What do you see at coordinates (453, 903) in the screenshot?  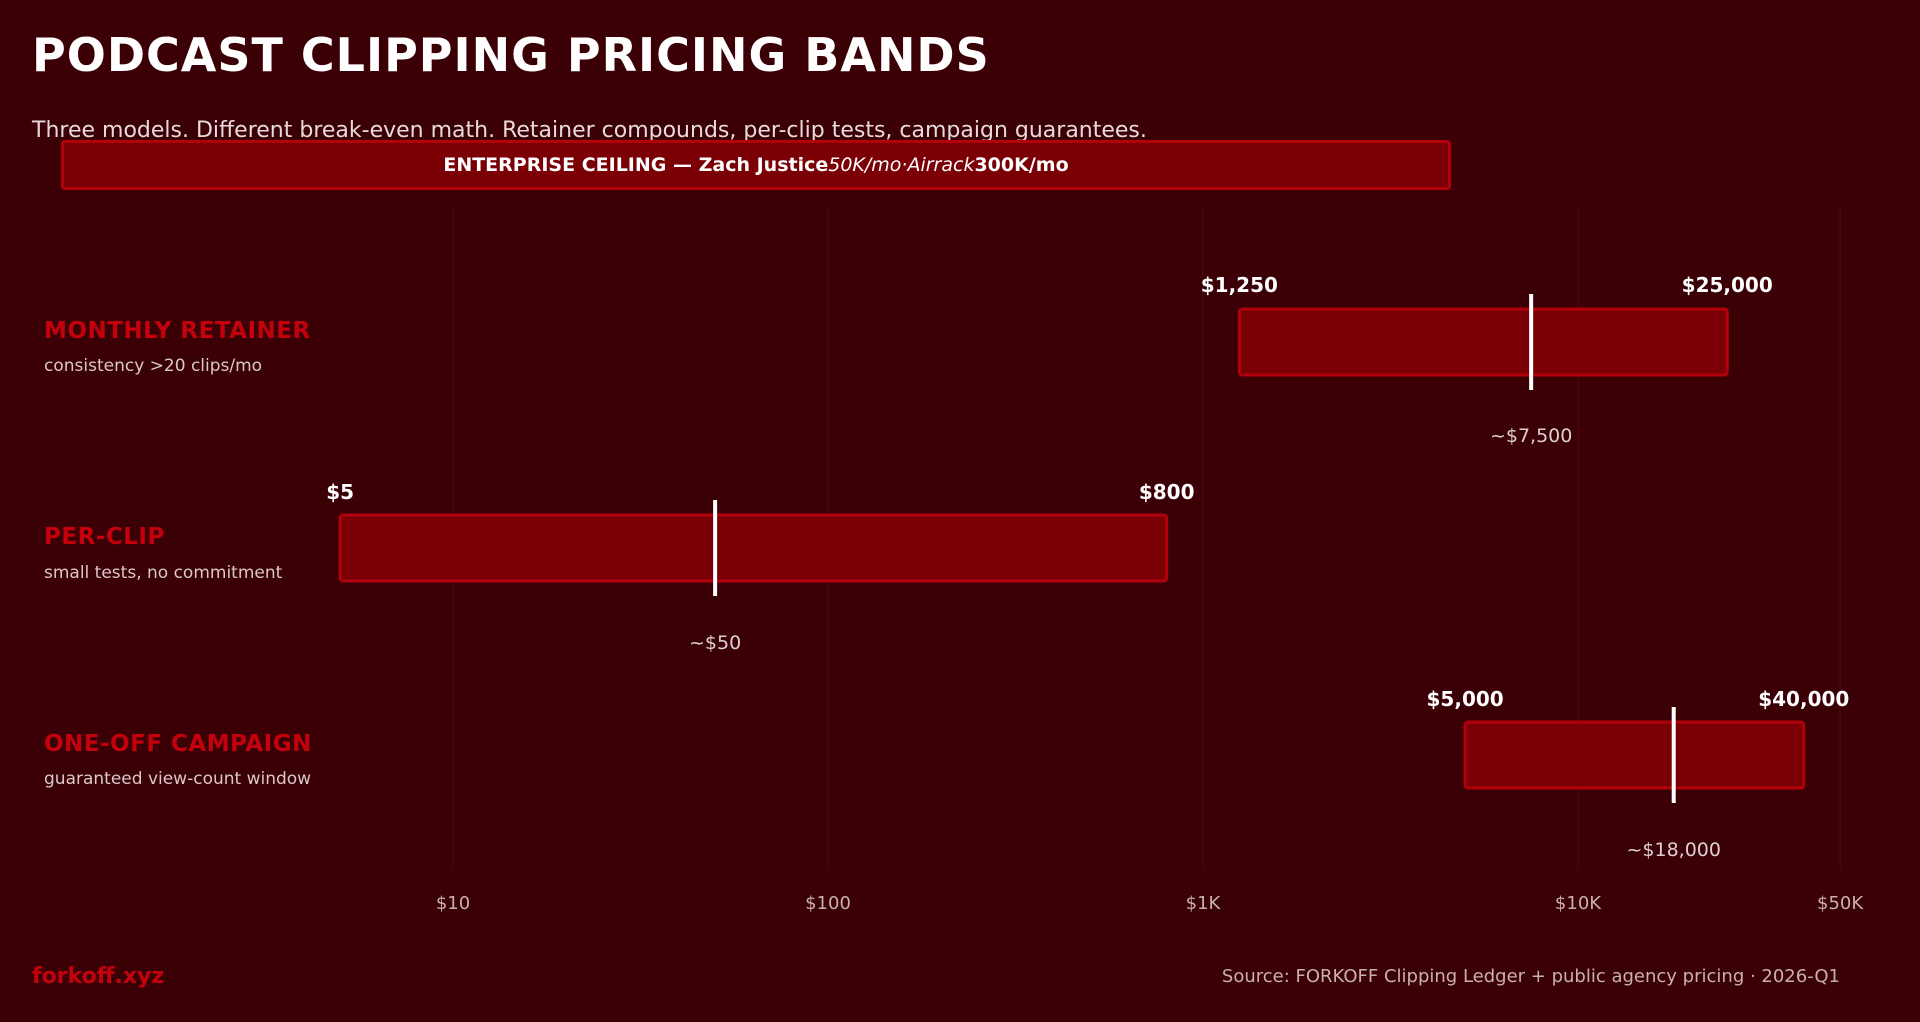 I see `x-tick-label: $10` at bounding box center [453, 903].